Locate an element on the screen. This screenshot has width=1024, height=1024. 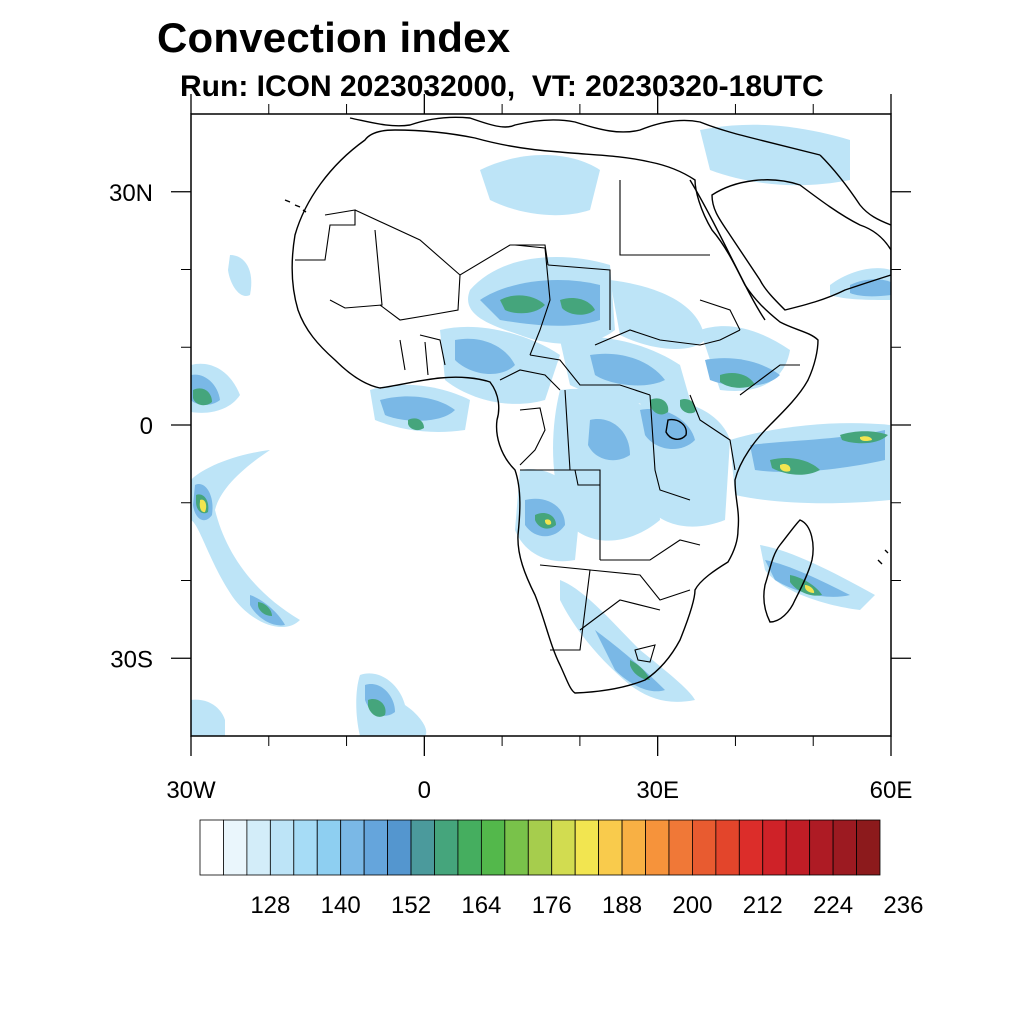
europe-coastline is located at coordinates (585, 136).